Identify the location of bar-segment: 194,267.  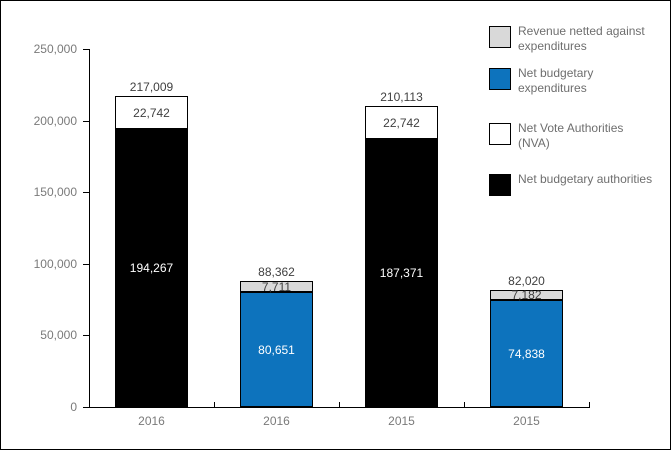
(151, 268).